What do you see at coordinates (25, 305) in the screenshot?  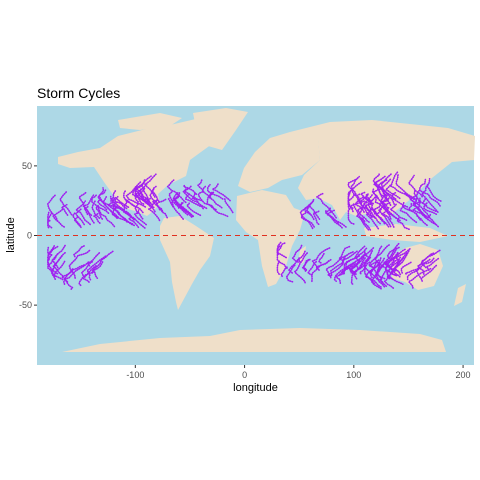 I see `y-tick-label: -50` at bounding box center [25, 305].